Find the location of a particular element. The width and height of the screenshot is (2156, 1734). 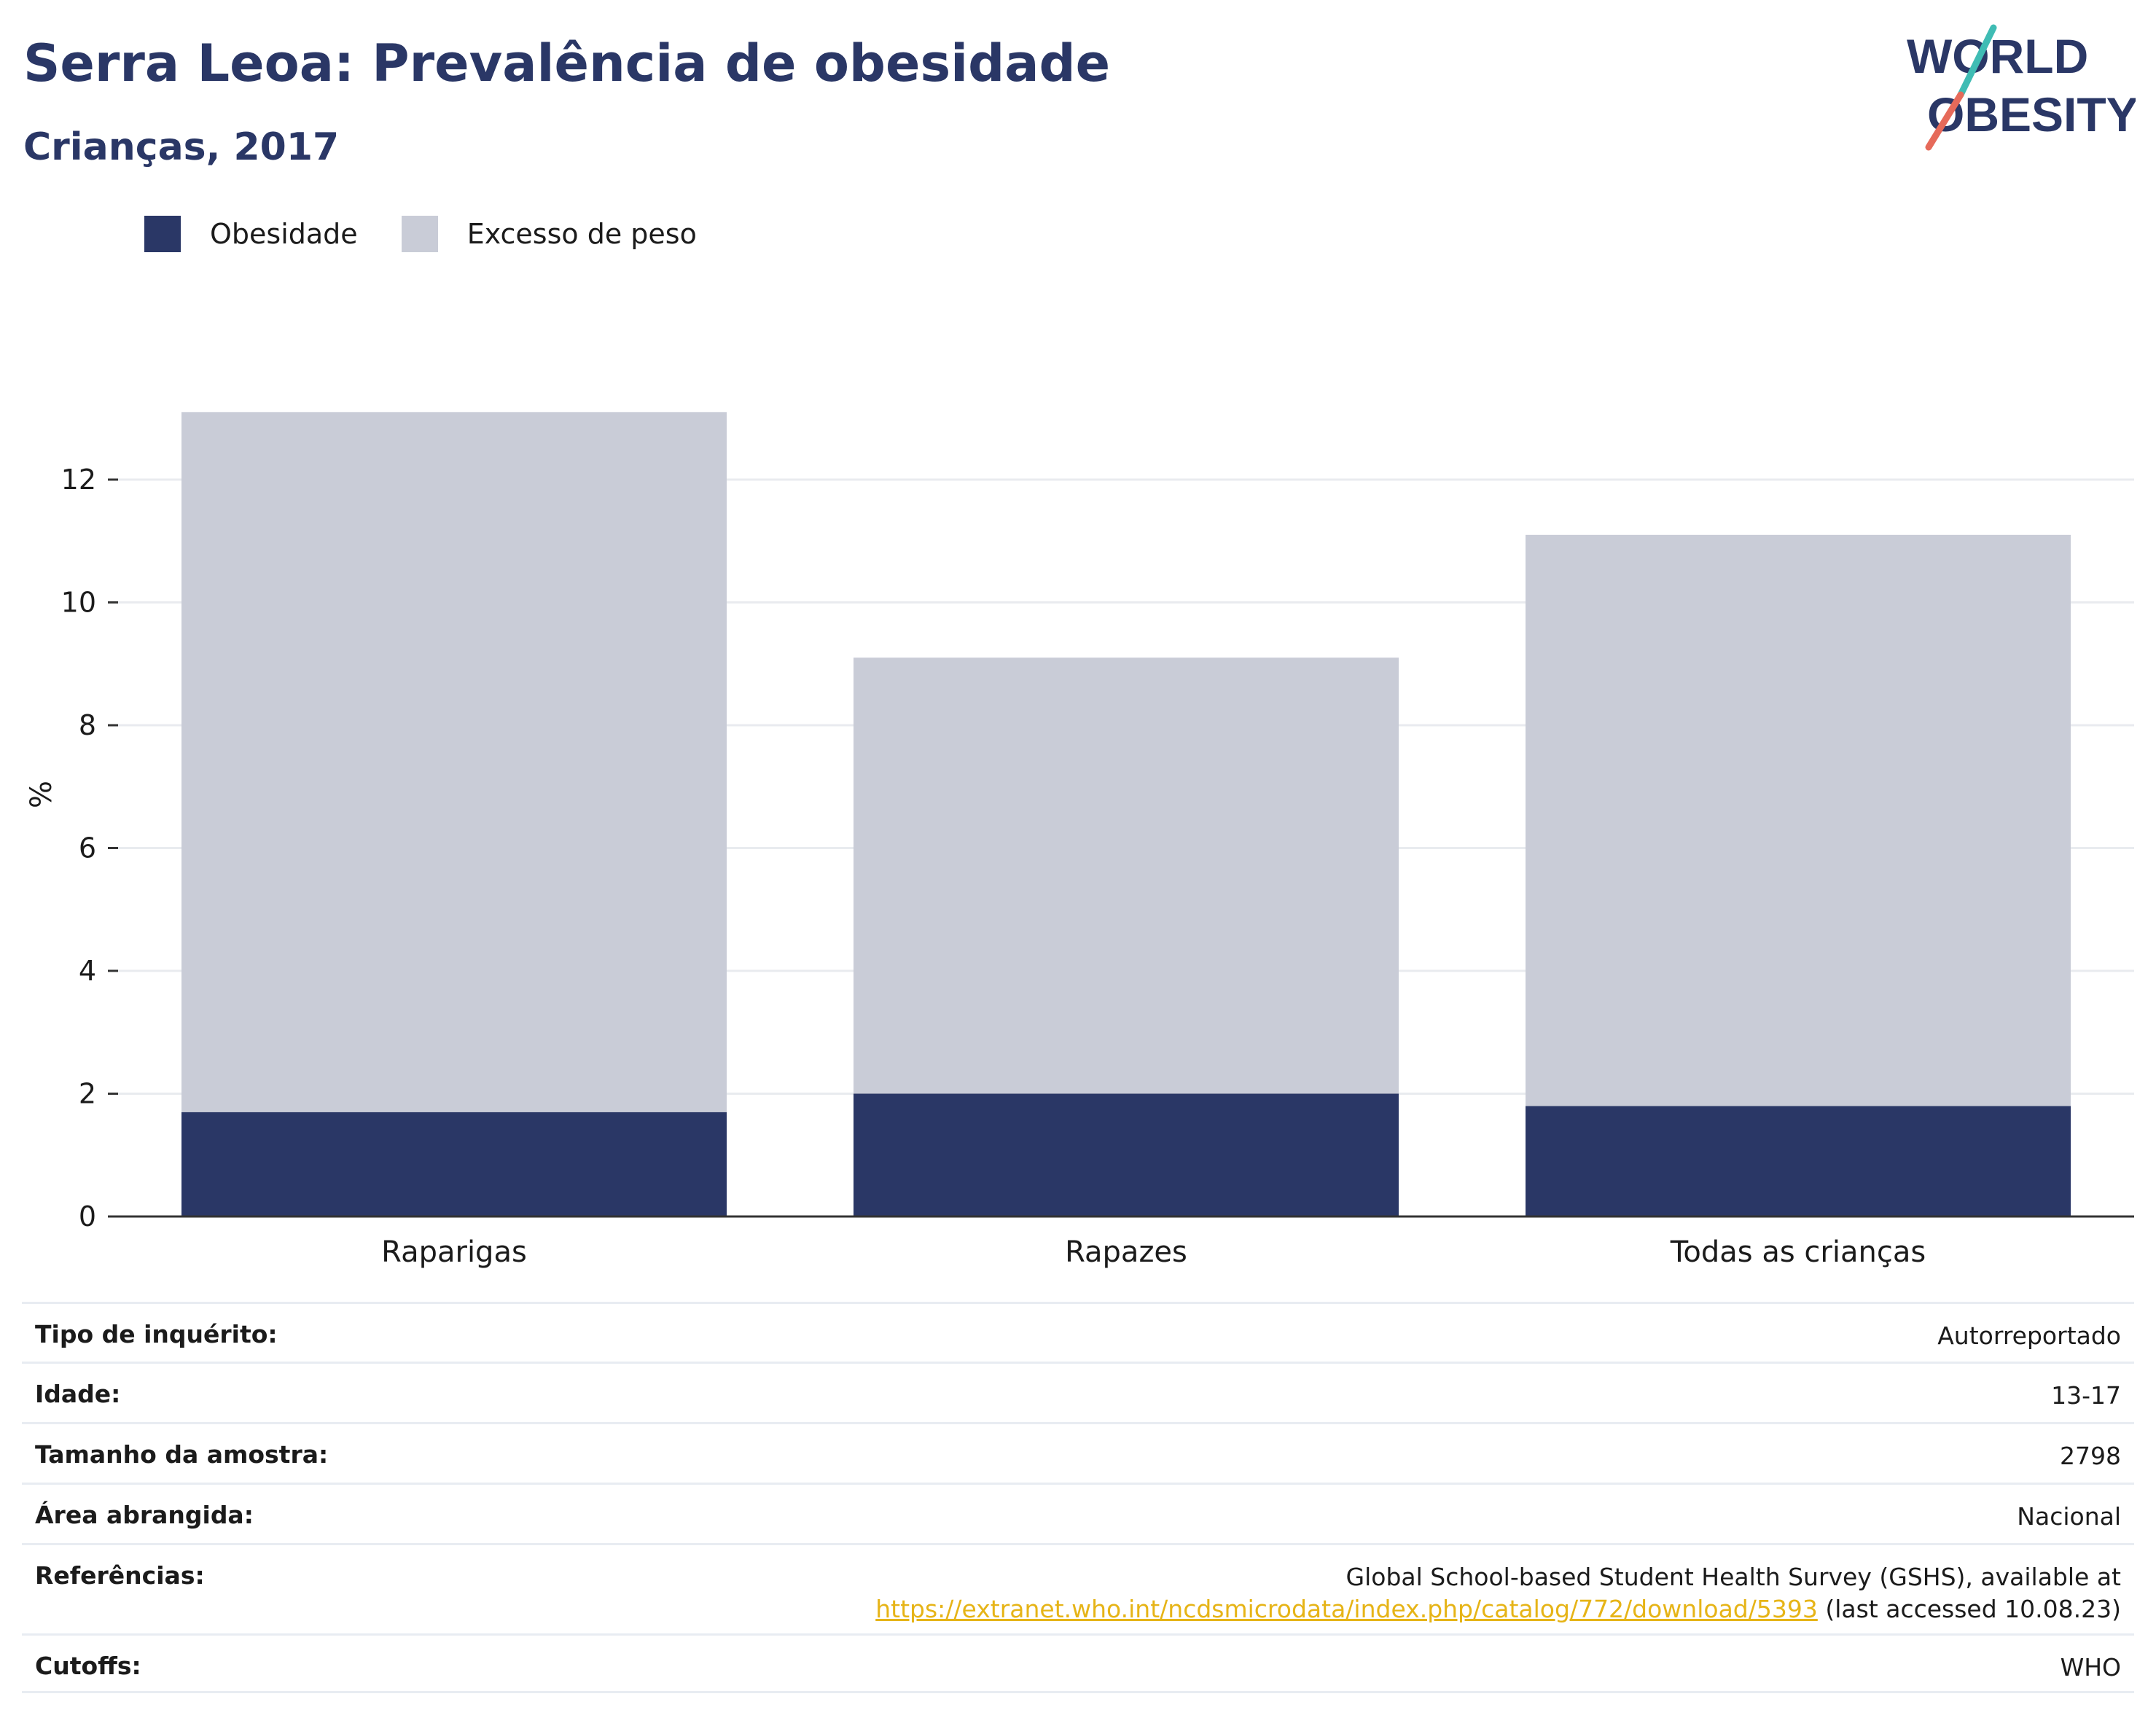

page-subtitle: Crianças, 2017 is located at coordinates (182, 147).